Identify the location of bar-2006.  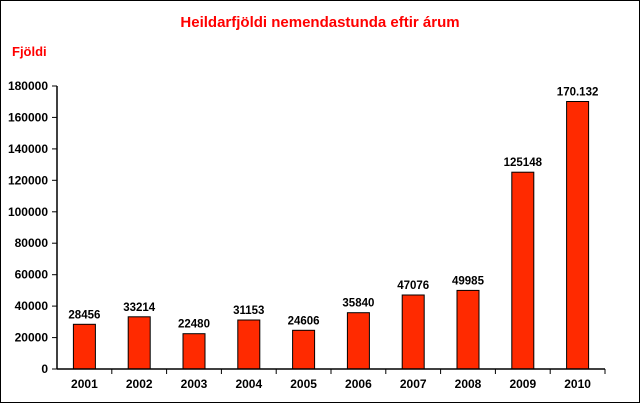
(358, 341).